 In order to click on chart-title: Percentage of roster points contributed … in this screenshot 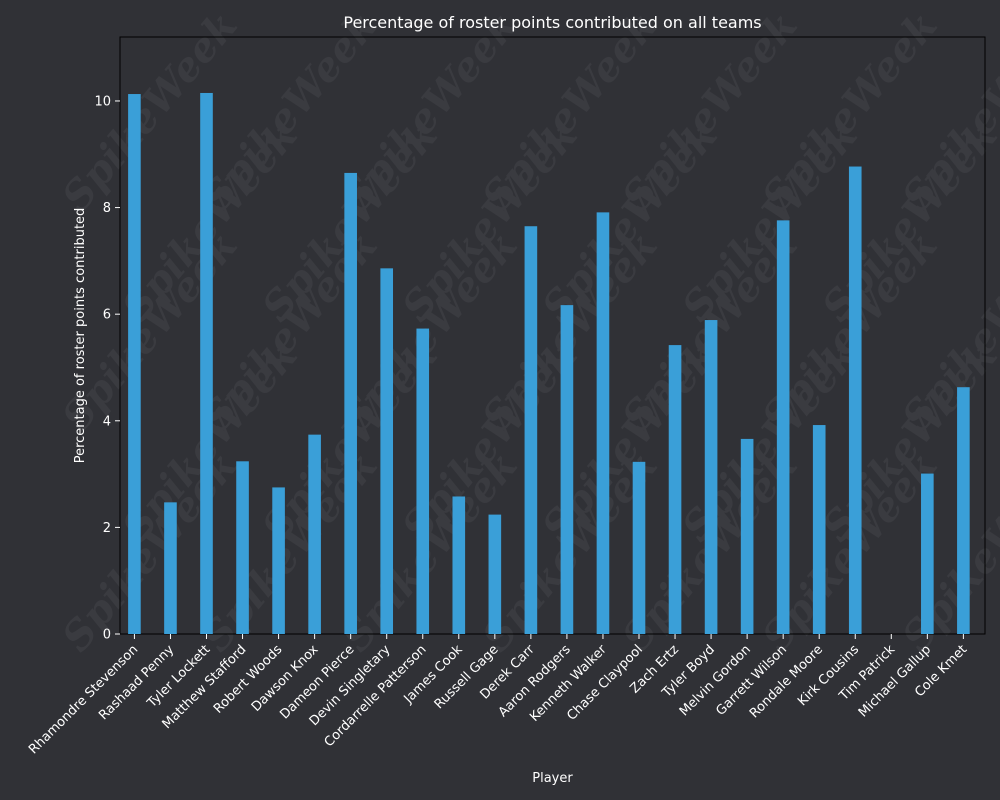, I will do `click(552, 22)`.